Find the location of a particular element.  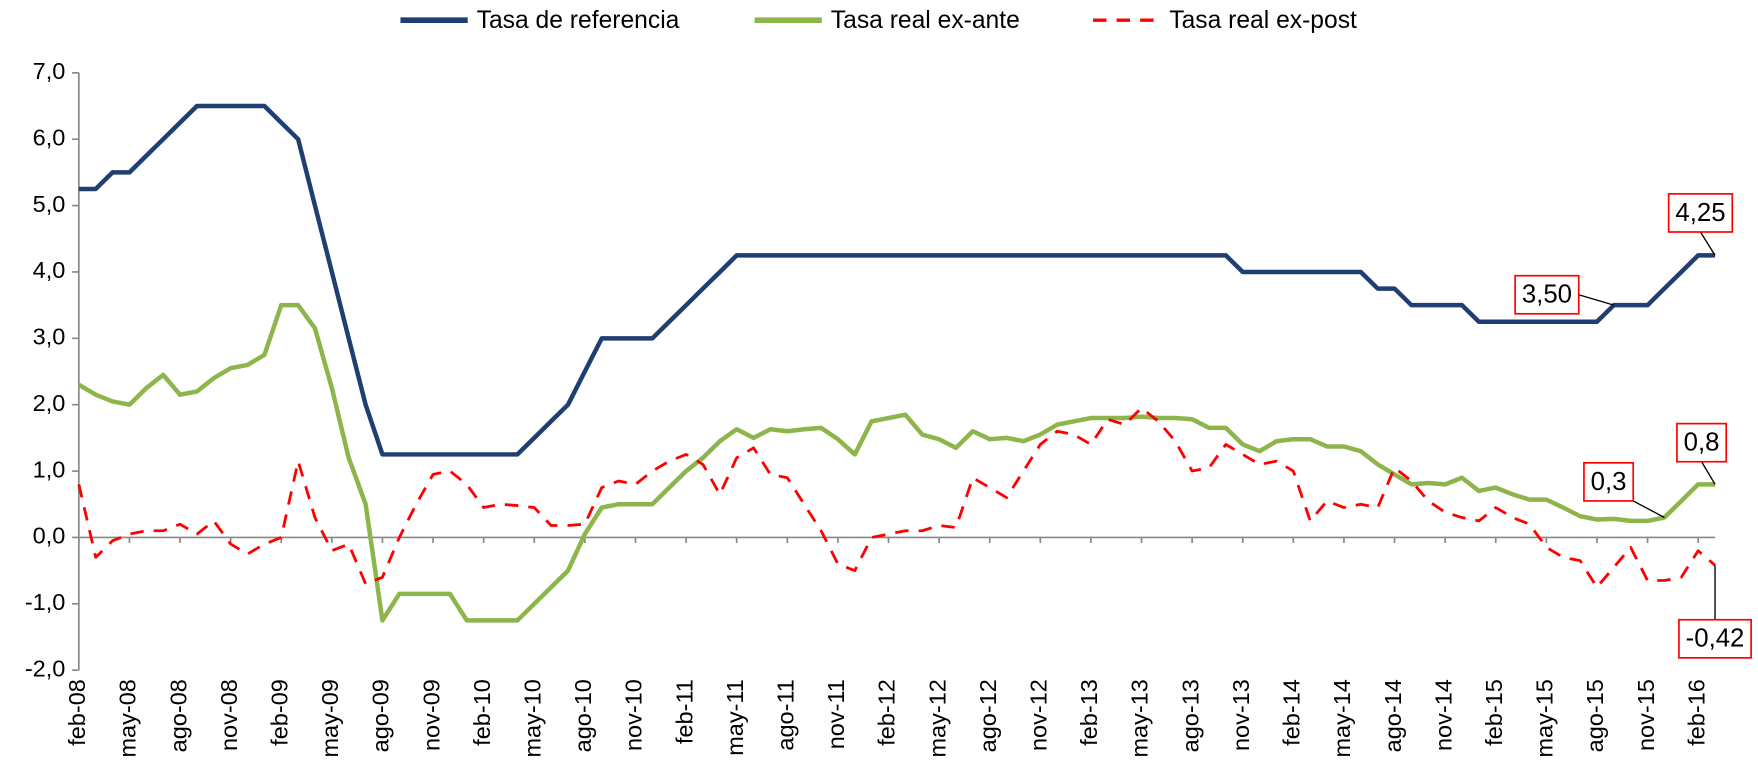

legend-label: Tasa de referencia is located at coordinates (578, 20).